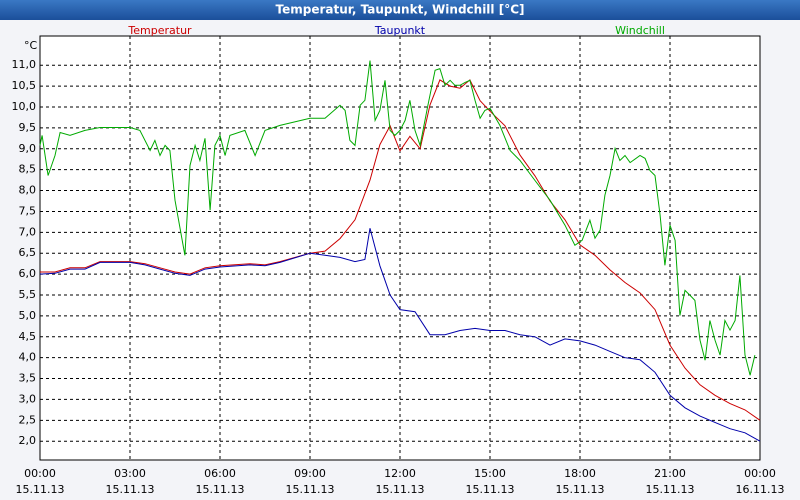  I want to click on x-tick-label: 15:00, so click(490, 473).